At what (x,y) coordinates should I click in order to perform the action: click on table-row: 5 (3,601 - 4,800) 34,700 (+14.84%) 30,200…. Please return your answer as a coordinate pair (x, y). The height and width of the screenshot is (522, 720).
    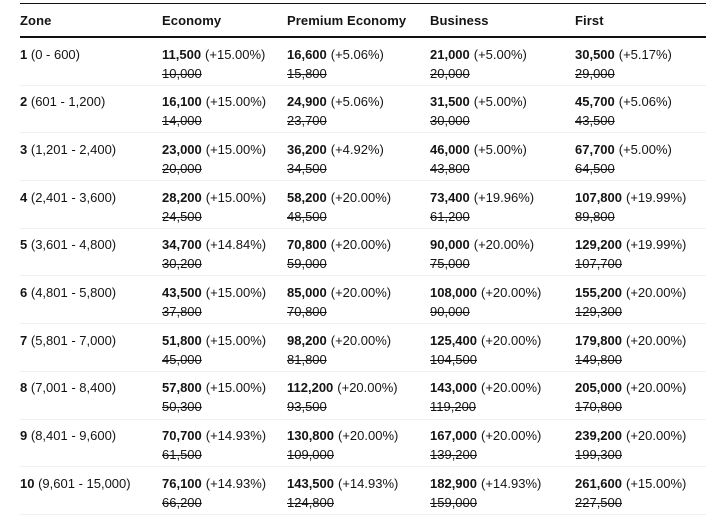
    Looking at the image, I should click on (363, 253).